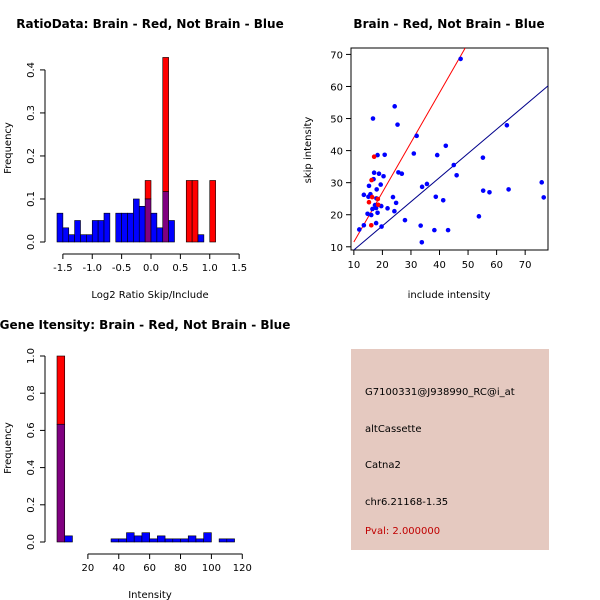 The image size is (600, 600). I want to click on probe-id: G7100331@J938990_RC@i_at, so click(440, 392).